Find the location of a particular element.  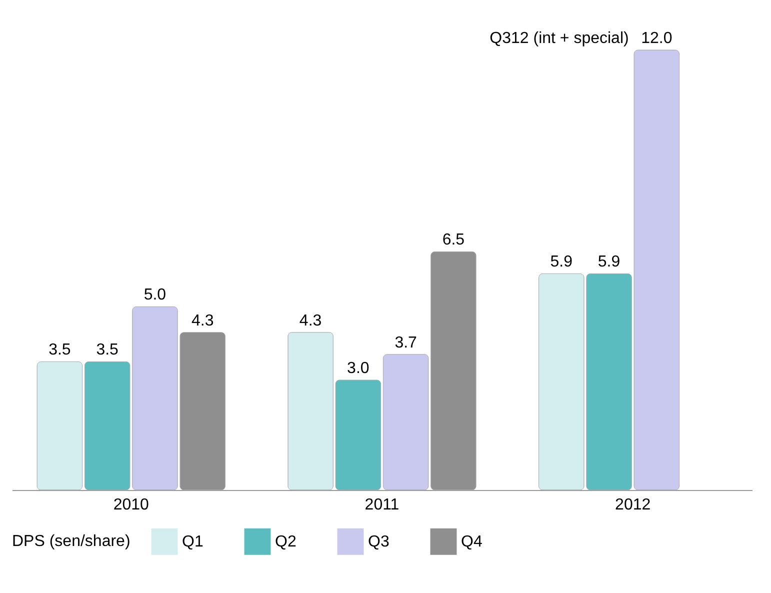

legend-title: DPS (sen/share) is located at coordinates (71, 541).